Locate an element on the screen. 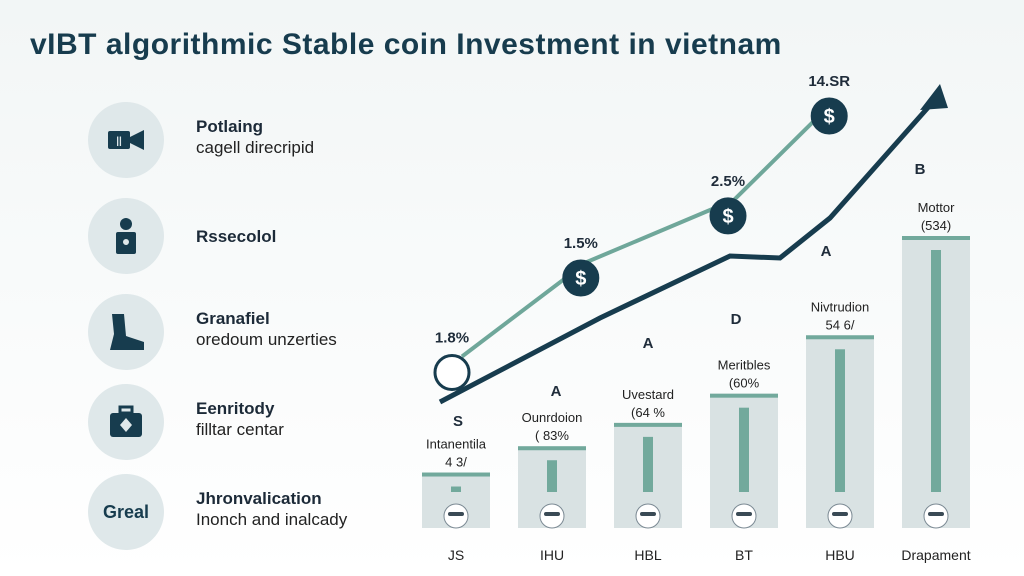 This screenshot has height=576, width=1024. dollar-icon is located at coordinates (581, 278).